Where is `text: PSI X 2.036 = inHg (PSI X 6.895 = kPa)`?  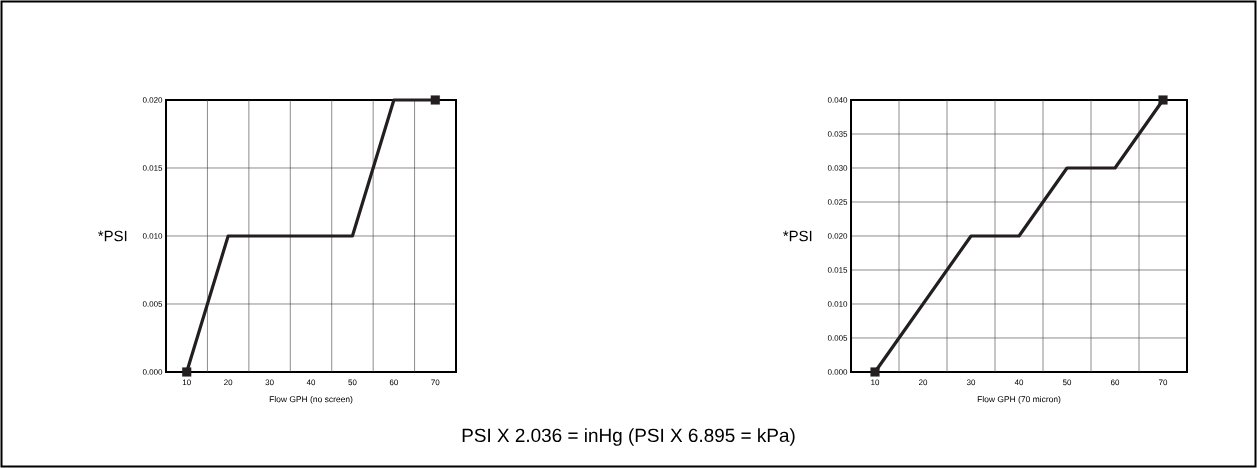 text: PSI X 2.036 = inHg (PSI X 6.895 = kPa) is located at coordinates (628, 437).